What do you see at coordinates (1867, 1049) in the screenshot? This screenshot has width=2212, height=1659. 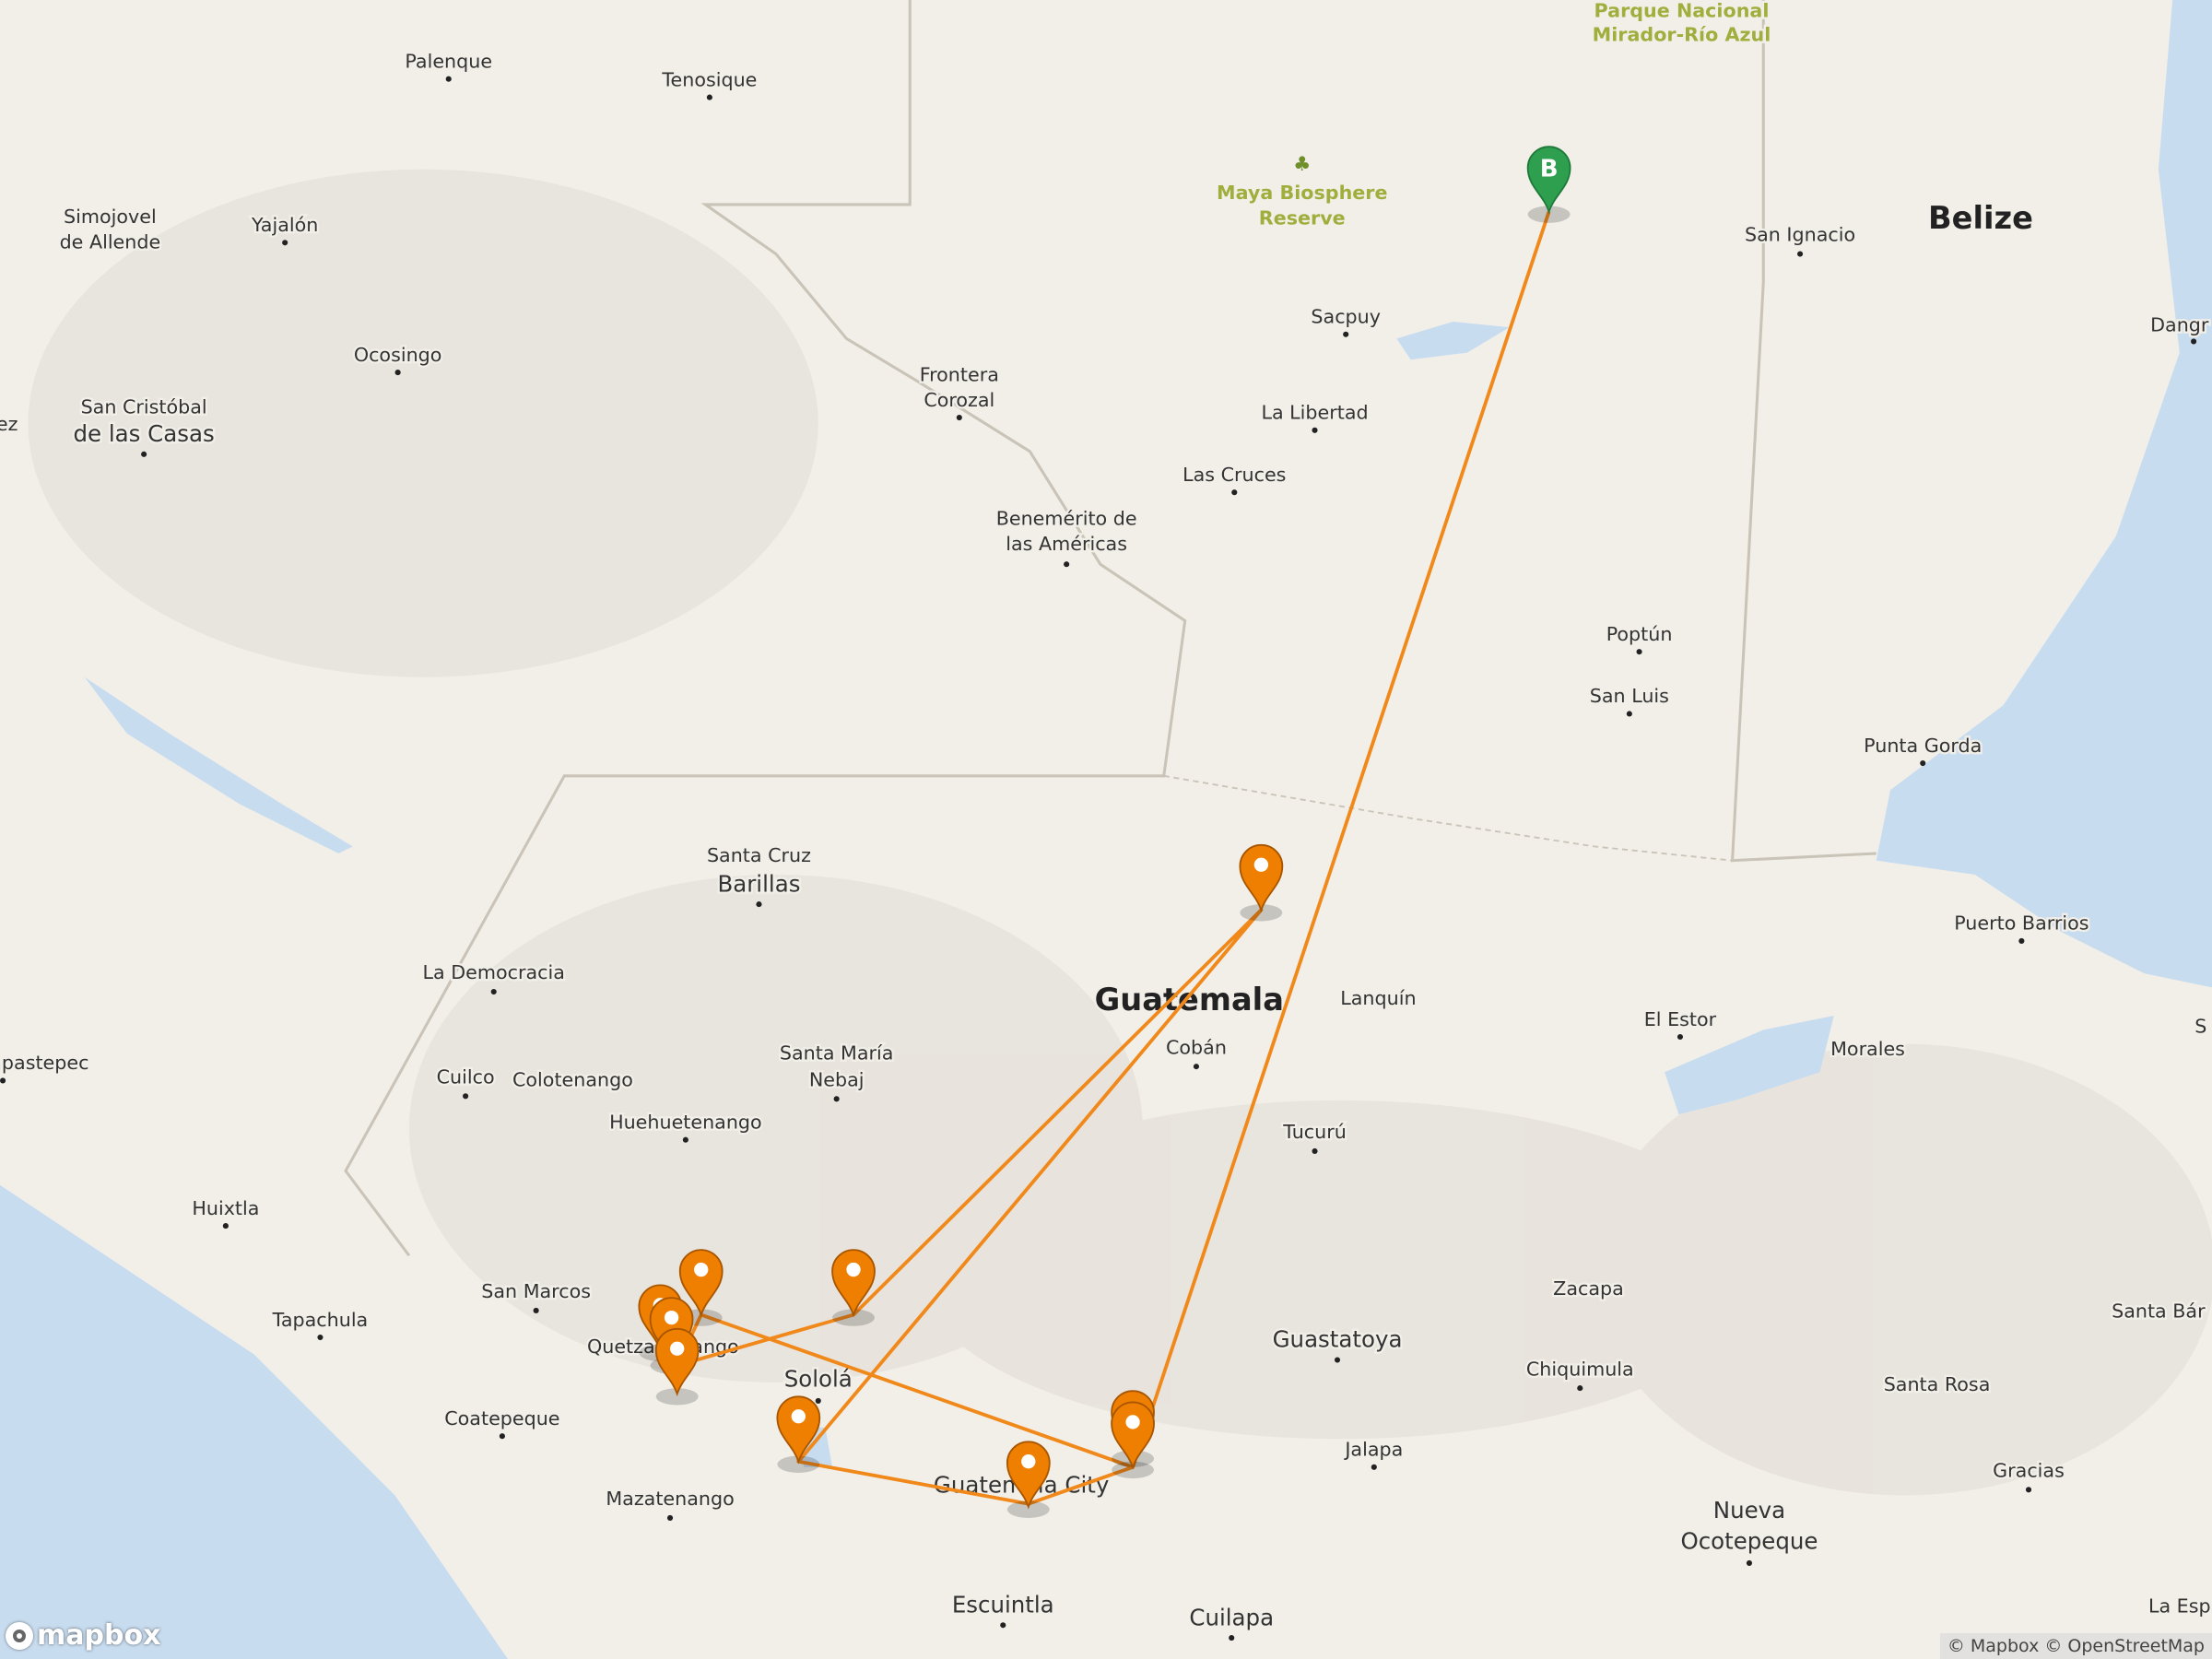 I see `place-label: Morales` at bounding box center [1867, 1049].